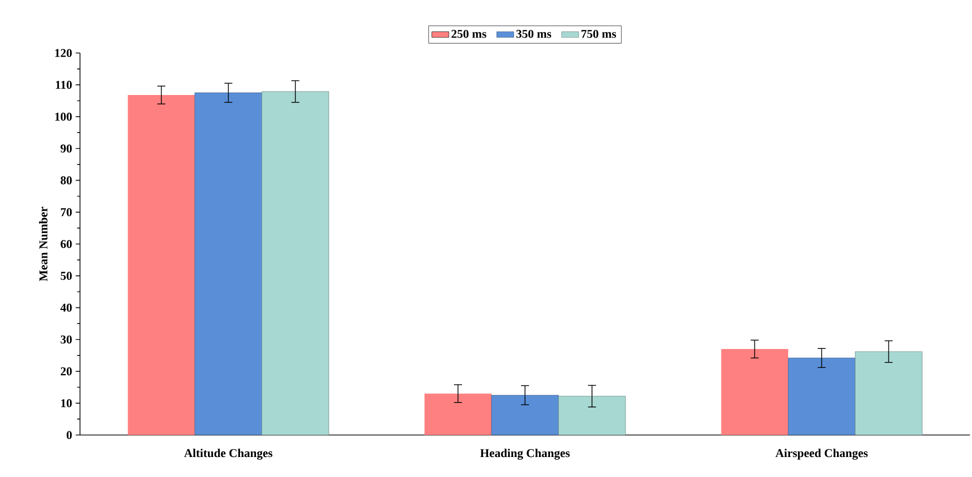 This screenshot has height=477, width=972. What do you see at coordinates (66, 339) in the screenshot?
I see `y-tick-label: 30` at bounding box center [66, 339].